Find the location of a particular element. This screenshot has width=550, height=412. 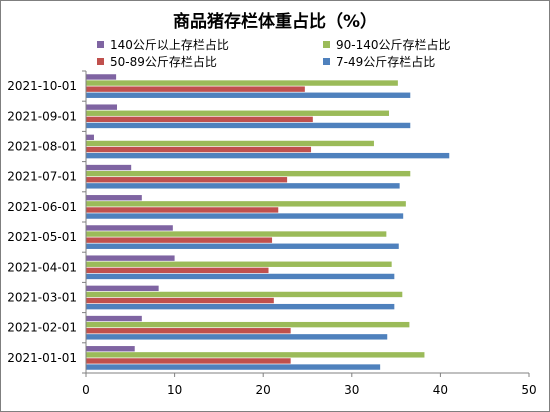

legend-item-90-140: 90-140公斤存栏占比 is located at coordinates (387, 45).